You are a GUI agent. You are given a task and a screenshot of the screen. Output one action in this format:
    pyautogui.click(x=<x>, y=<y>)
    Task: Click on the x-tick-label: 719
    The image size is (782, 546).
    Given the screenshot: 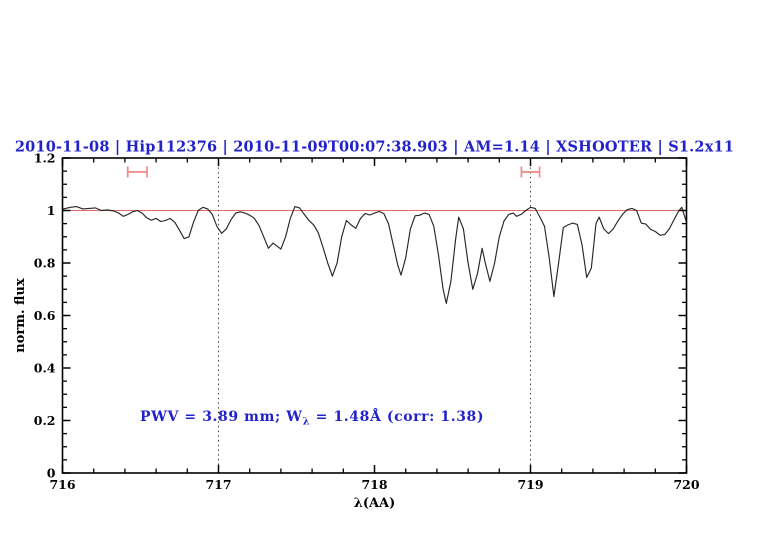 What is the action you would take?
    pyautogui.click(x=530, y=484)
    